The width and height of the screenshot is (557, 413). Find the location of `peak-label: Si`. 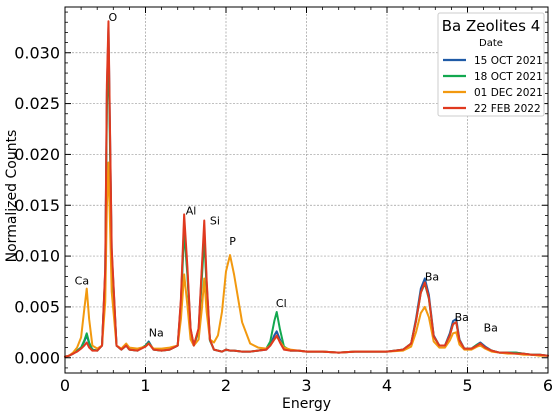

peak-label: Si is located at coordinates (215, 221).